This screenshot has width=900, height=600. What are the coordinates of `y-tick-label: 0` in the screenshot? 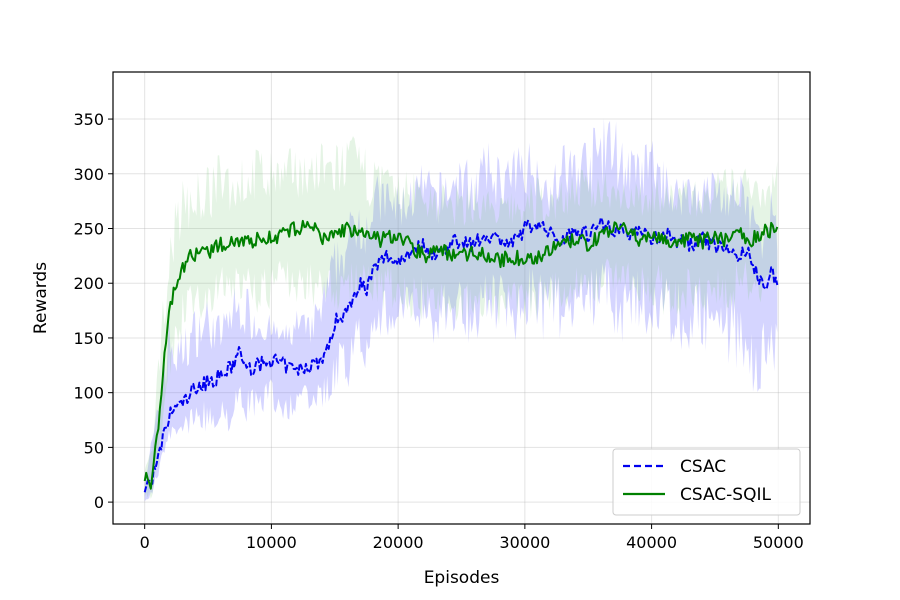 It's located at (99, 502).